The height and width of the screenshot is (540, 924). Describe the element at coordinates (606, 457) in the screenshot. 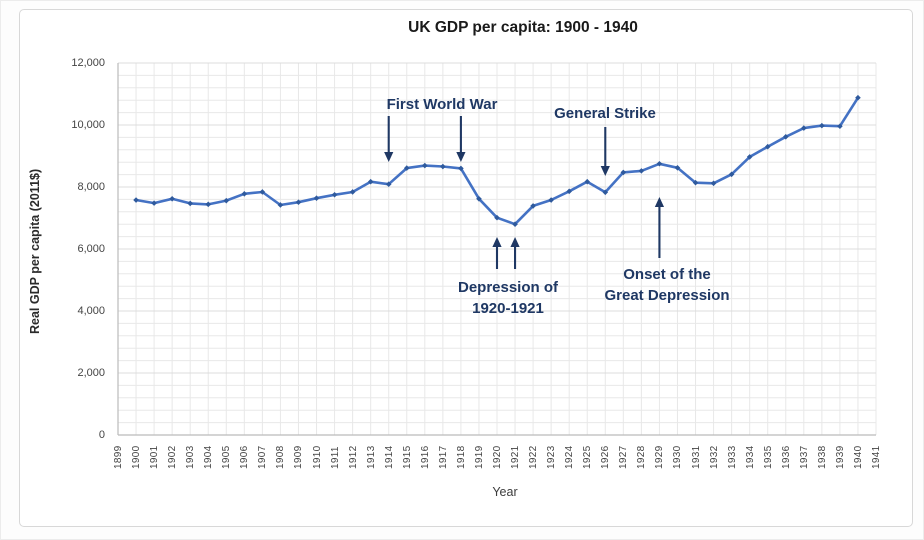

I see `x-tick-label: 1926` at that location.